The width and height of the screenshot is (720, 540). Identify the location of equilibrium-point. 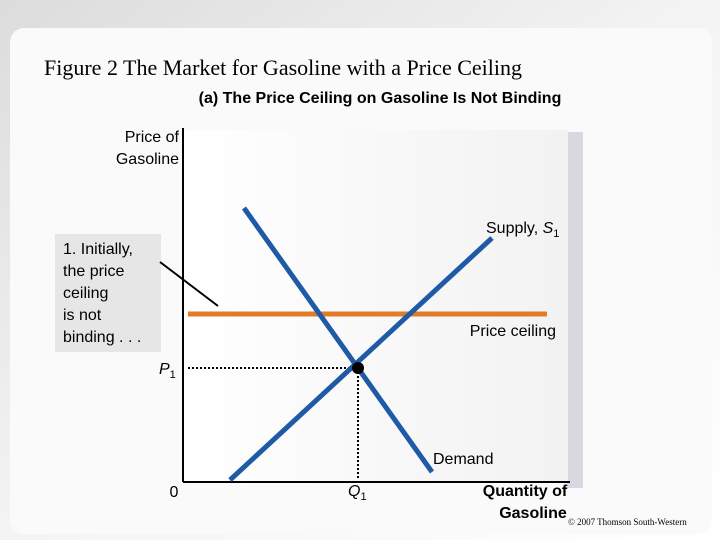
(358, 368).